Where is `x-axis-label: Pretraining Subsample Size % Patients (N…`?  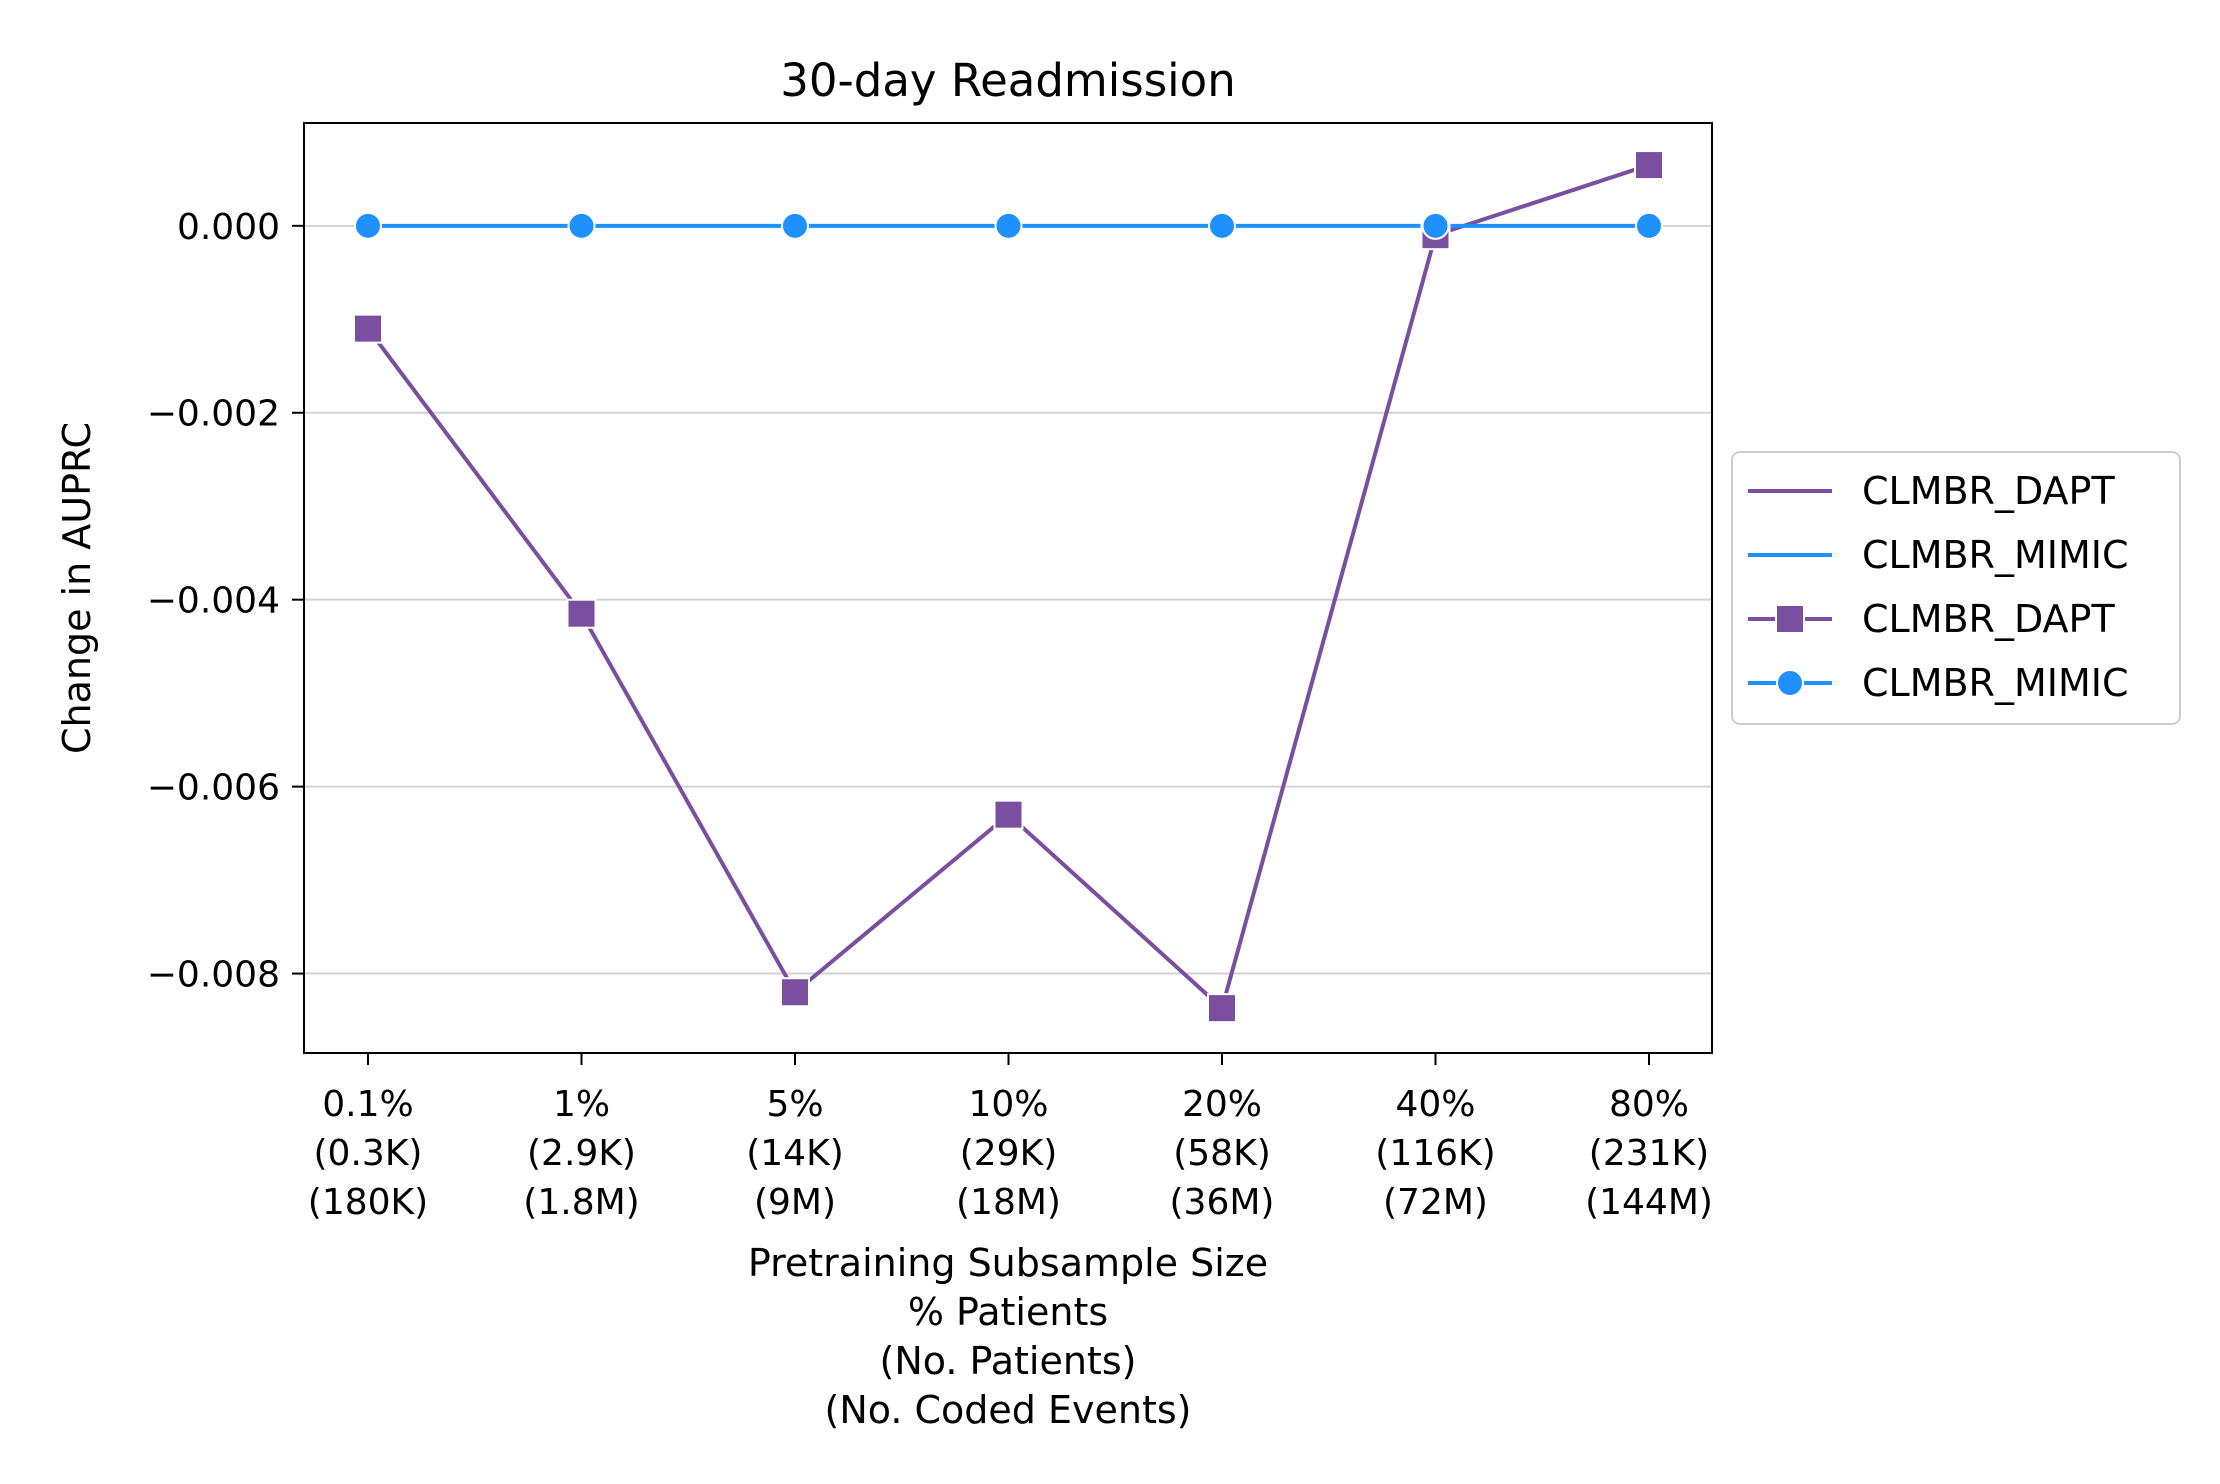 x-axis-label: Pretraining Subsample Size % Patients (N… is located at coordinates (1008, 1336).